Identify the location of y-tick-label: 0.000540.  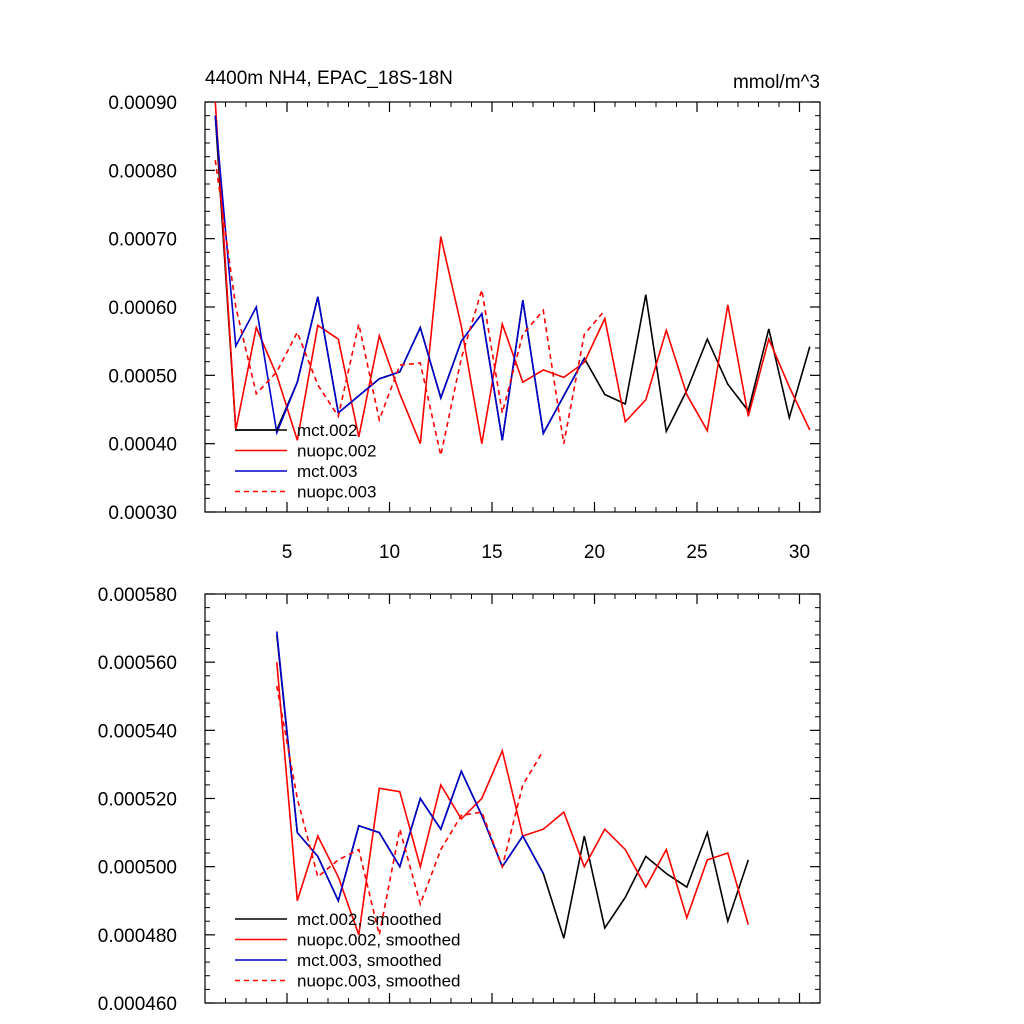
(137, 731).